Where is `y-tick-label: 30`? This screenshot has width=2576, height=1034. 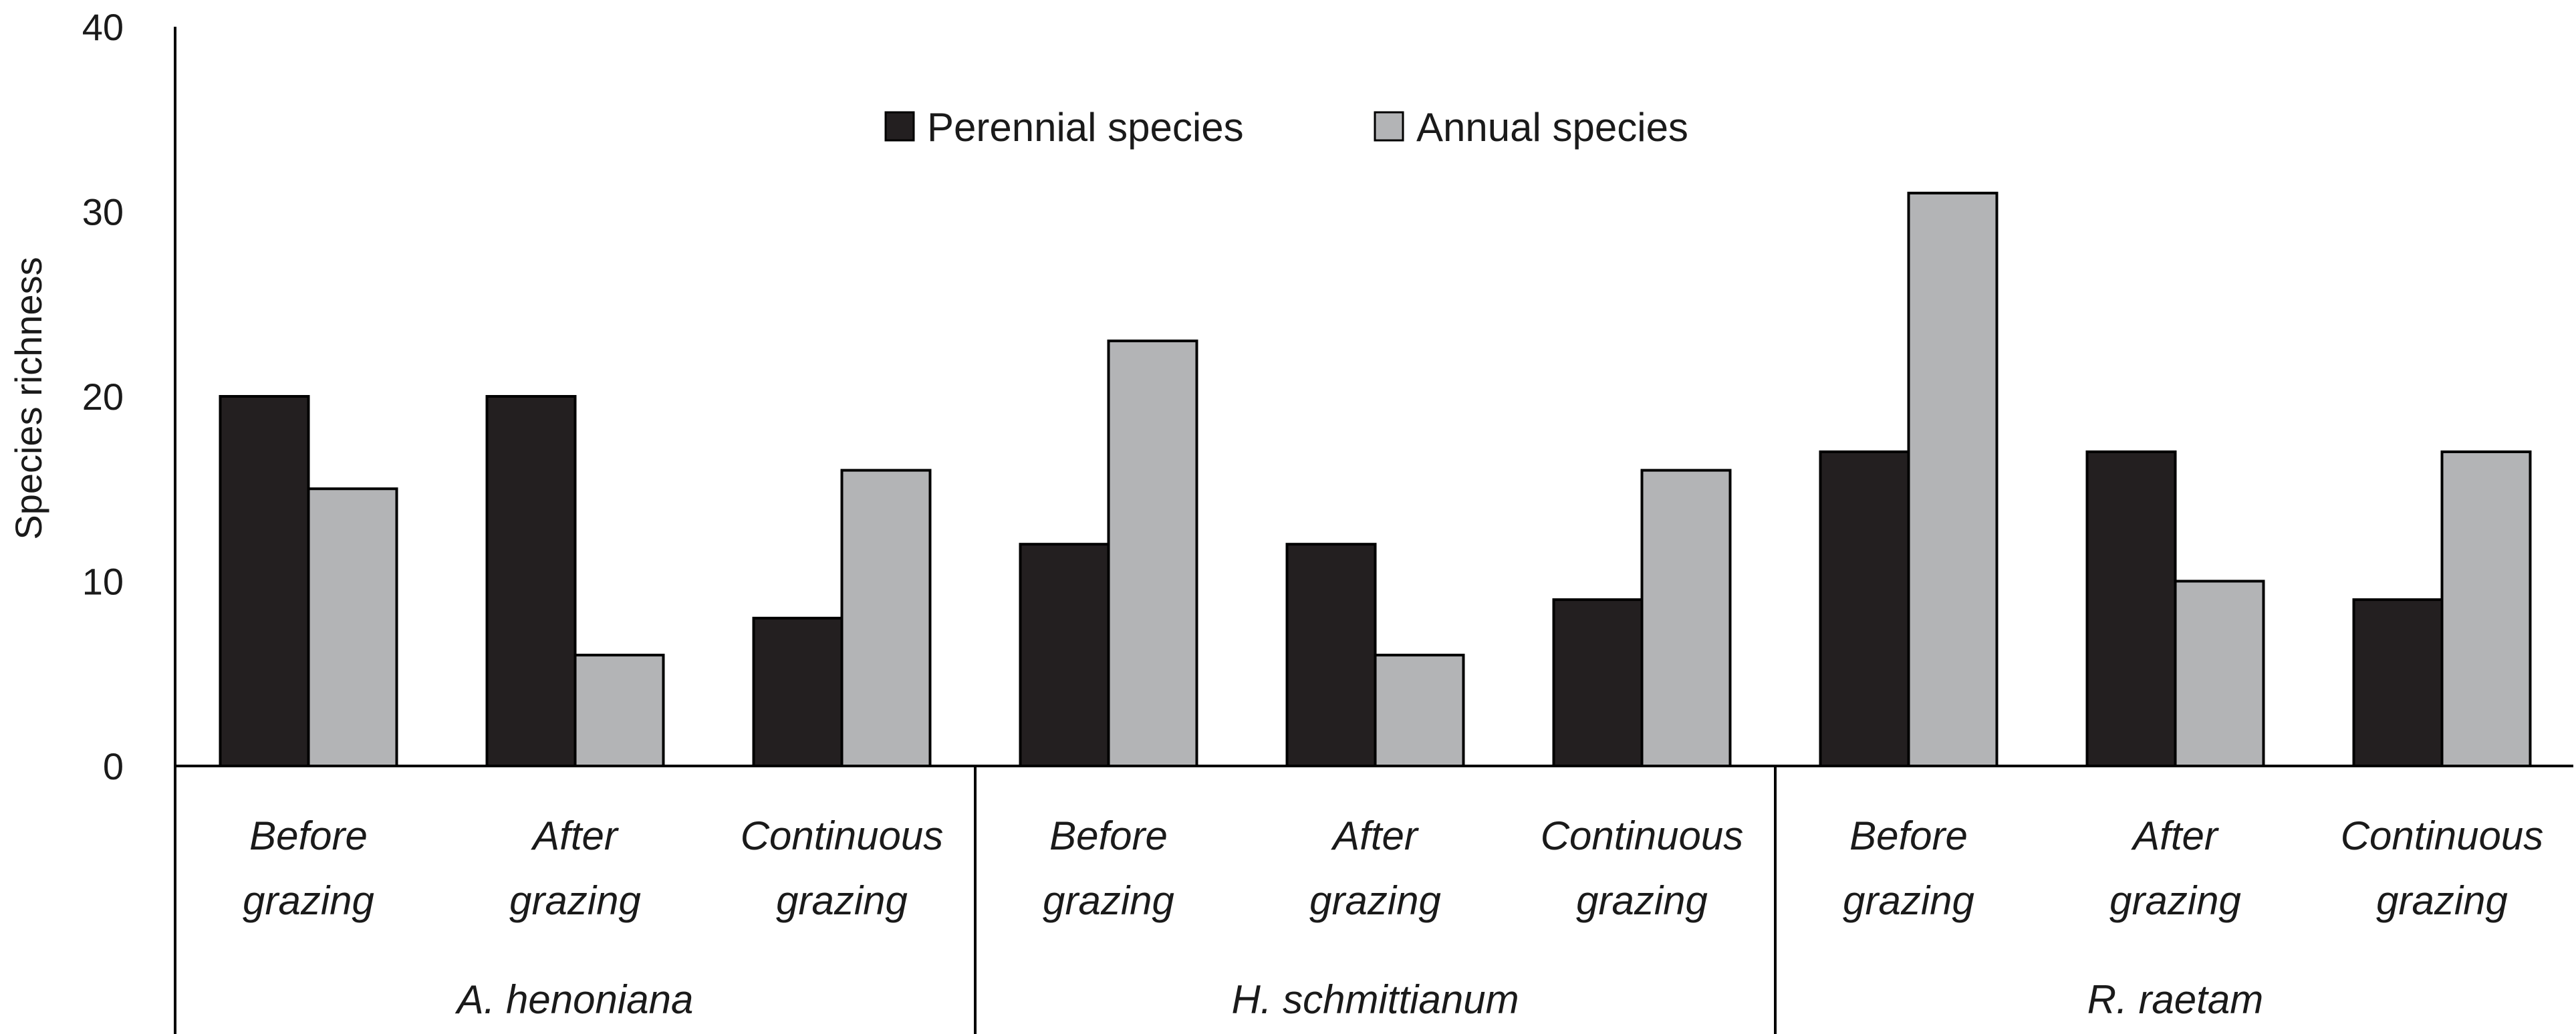
y-tick-label: 30 is located at coordinates (103, 212).